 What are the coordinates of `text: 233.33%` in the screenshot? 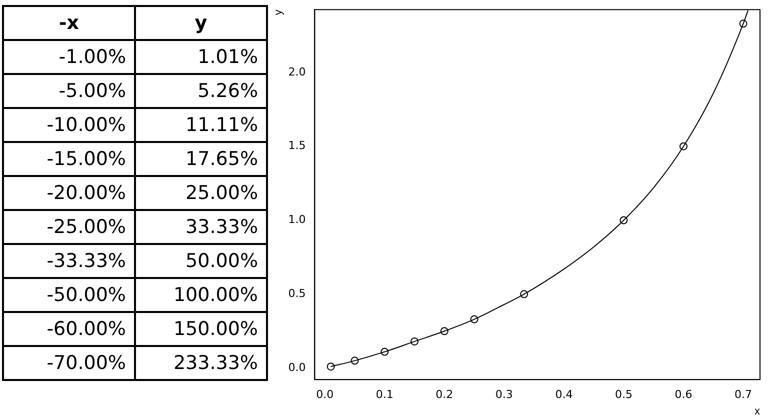 It's located at (201, 363).